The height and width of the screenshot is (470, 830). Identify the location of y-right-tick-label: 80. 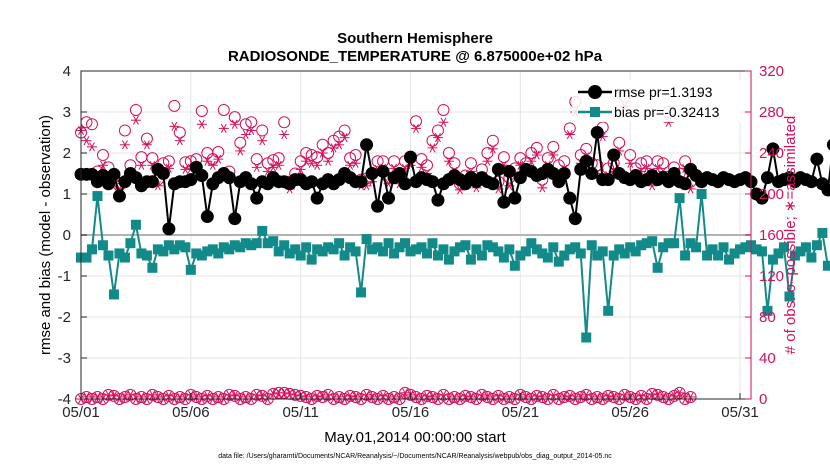
(767, 317).